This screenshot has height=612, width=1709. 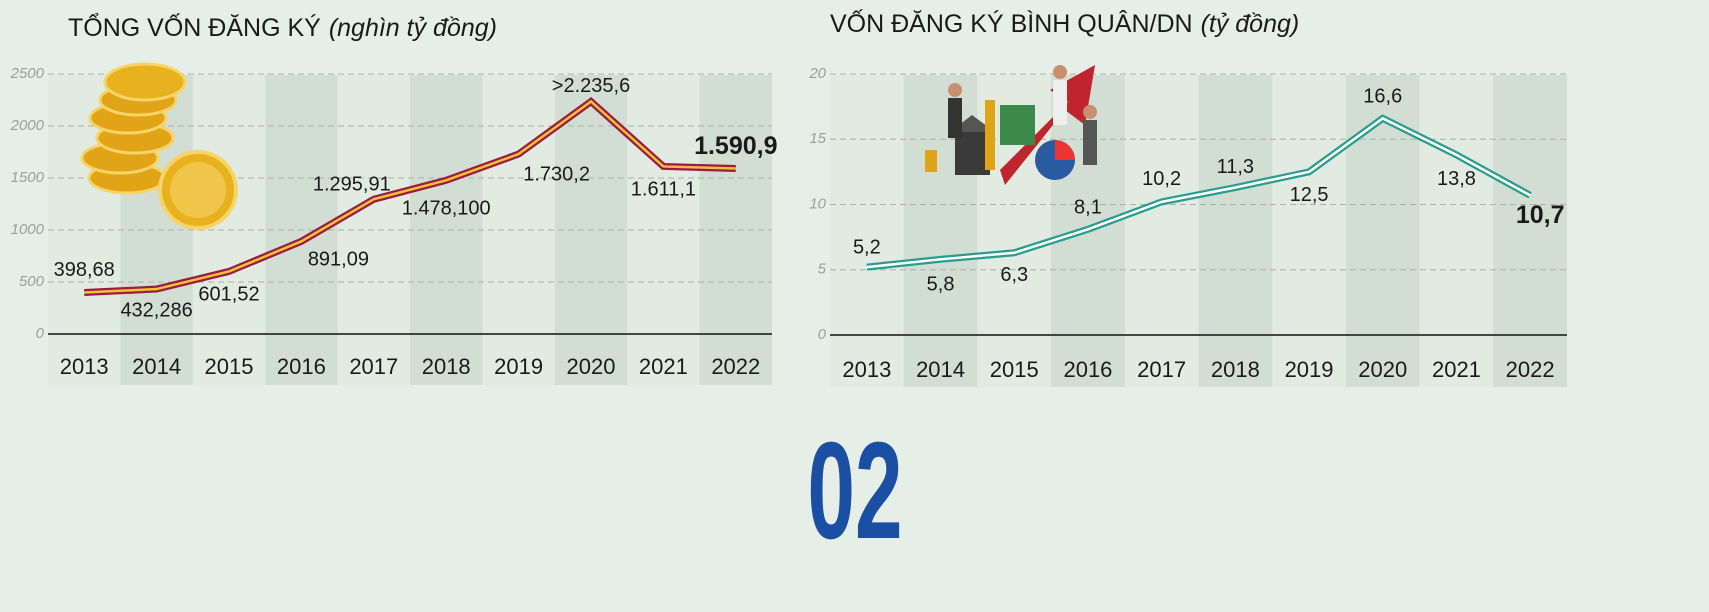 What do you see at coordinates (28, 229) in the screenshot?
I see `y-tick-label: 1000` at bounding box center [28, 229].